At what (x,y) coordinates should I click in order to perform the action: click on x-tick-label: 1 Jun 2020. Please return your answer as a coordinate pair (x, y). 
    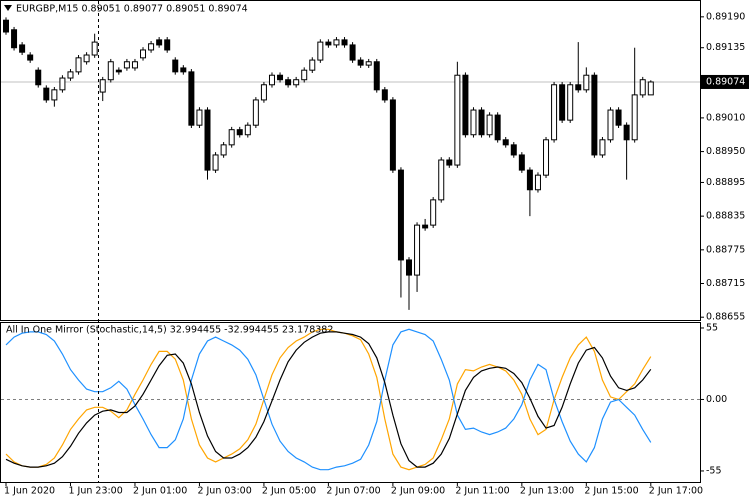
    Looking at the image, I should click on (29, 491).